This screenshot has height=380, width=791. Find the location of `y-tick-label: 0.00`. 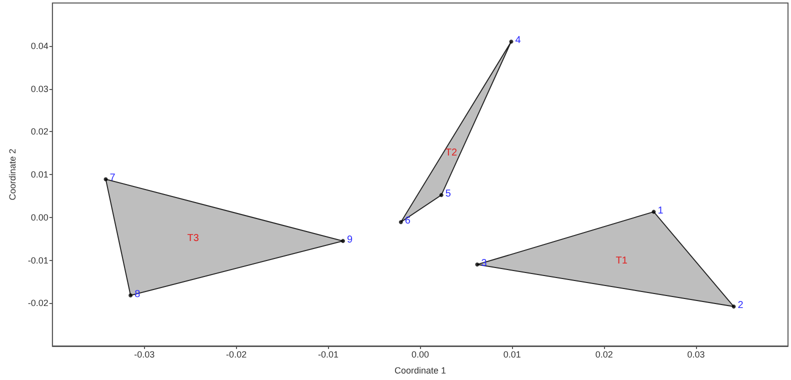

y-tick-label: 0.00 is located at coordinates (39, 217).